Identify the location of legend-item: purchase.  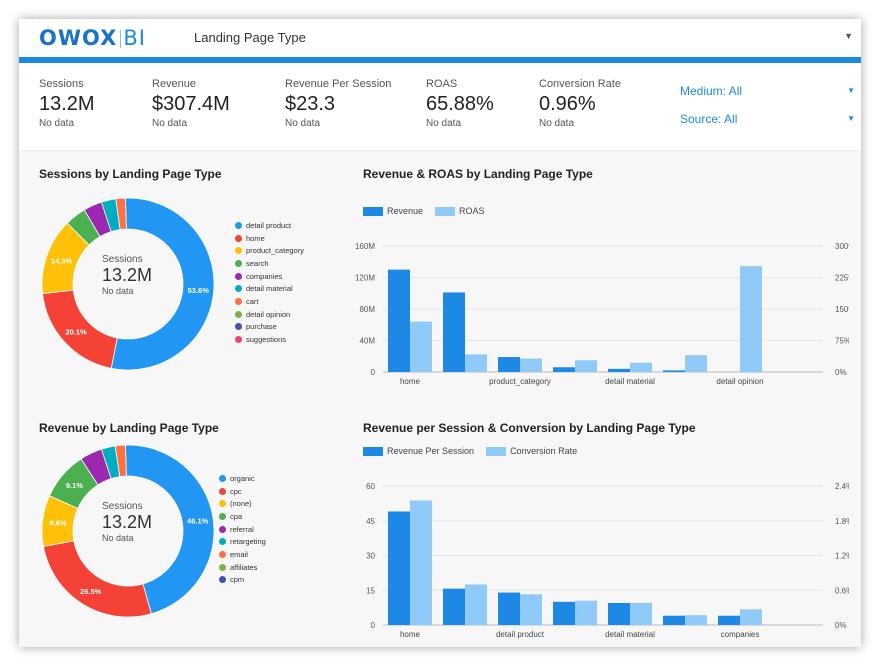
(269, 327).